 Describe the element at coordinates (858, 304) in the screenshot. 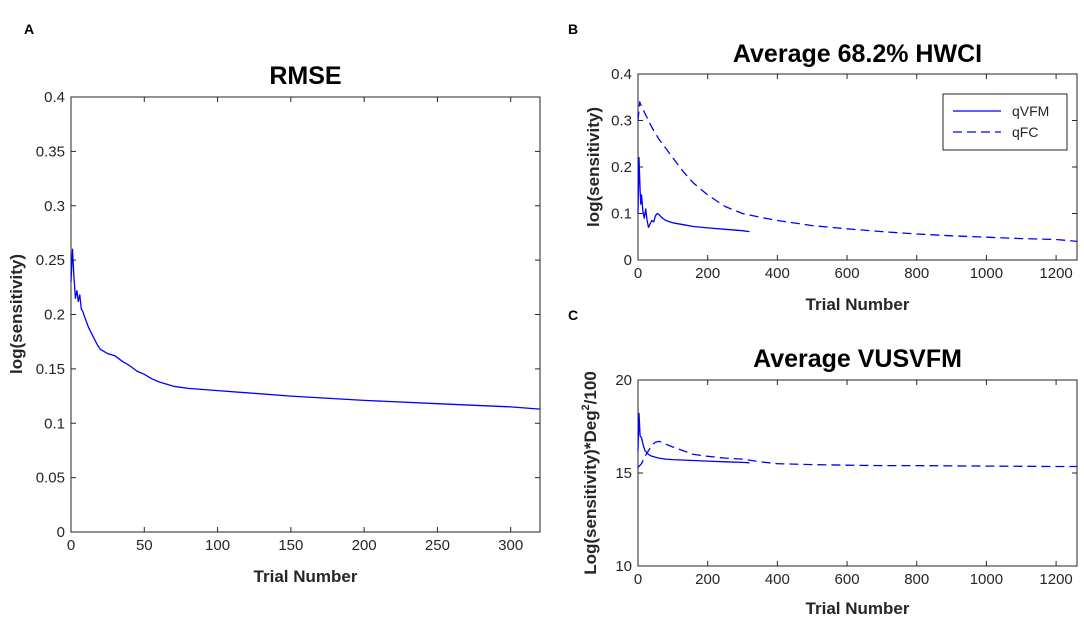

I see `x-axis-label-b: Trial Number` at that location.